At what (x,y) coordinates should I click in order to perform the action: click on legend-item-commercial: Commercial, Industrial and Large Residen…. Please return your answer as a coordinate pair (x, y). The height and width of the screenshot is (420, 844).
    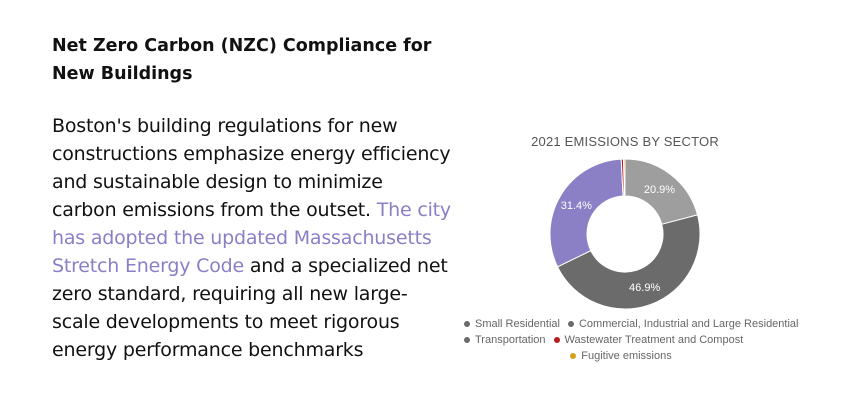
    Looking at the image, I should click on (683, 324).